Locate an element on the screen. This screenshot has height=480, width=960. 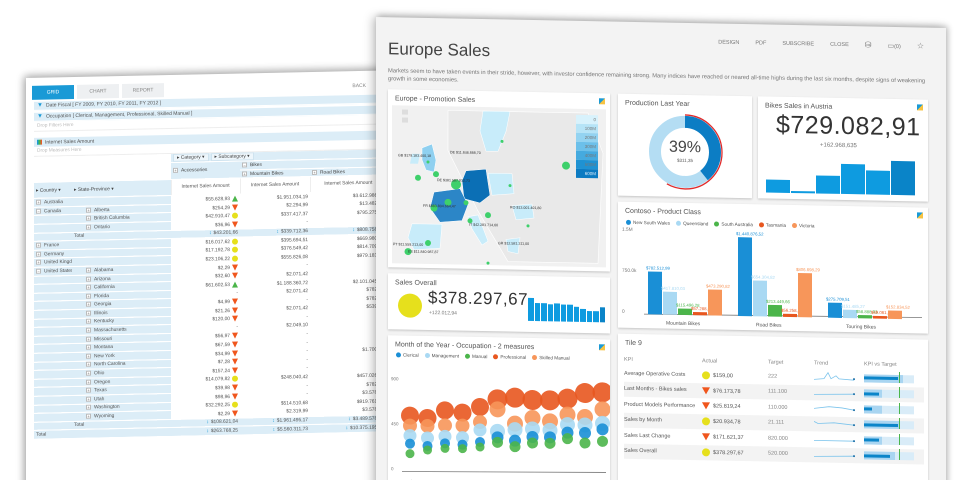
kpi-row: Average Operative Costs $159,00 222 is located at coordinates (774, 376).